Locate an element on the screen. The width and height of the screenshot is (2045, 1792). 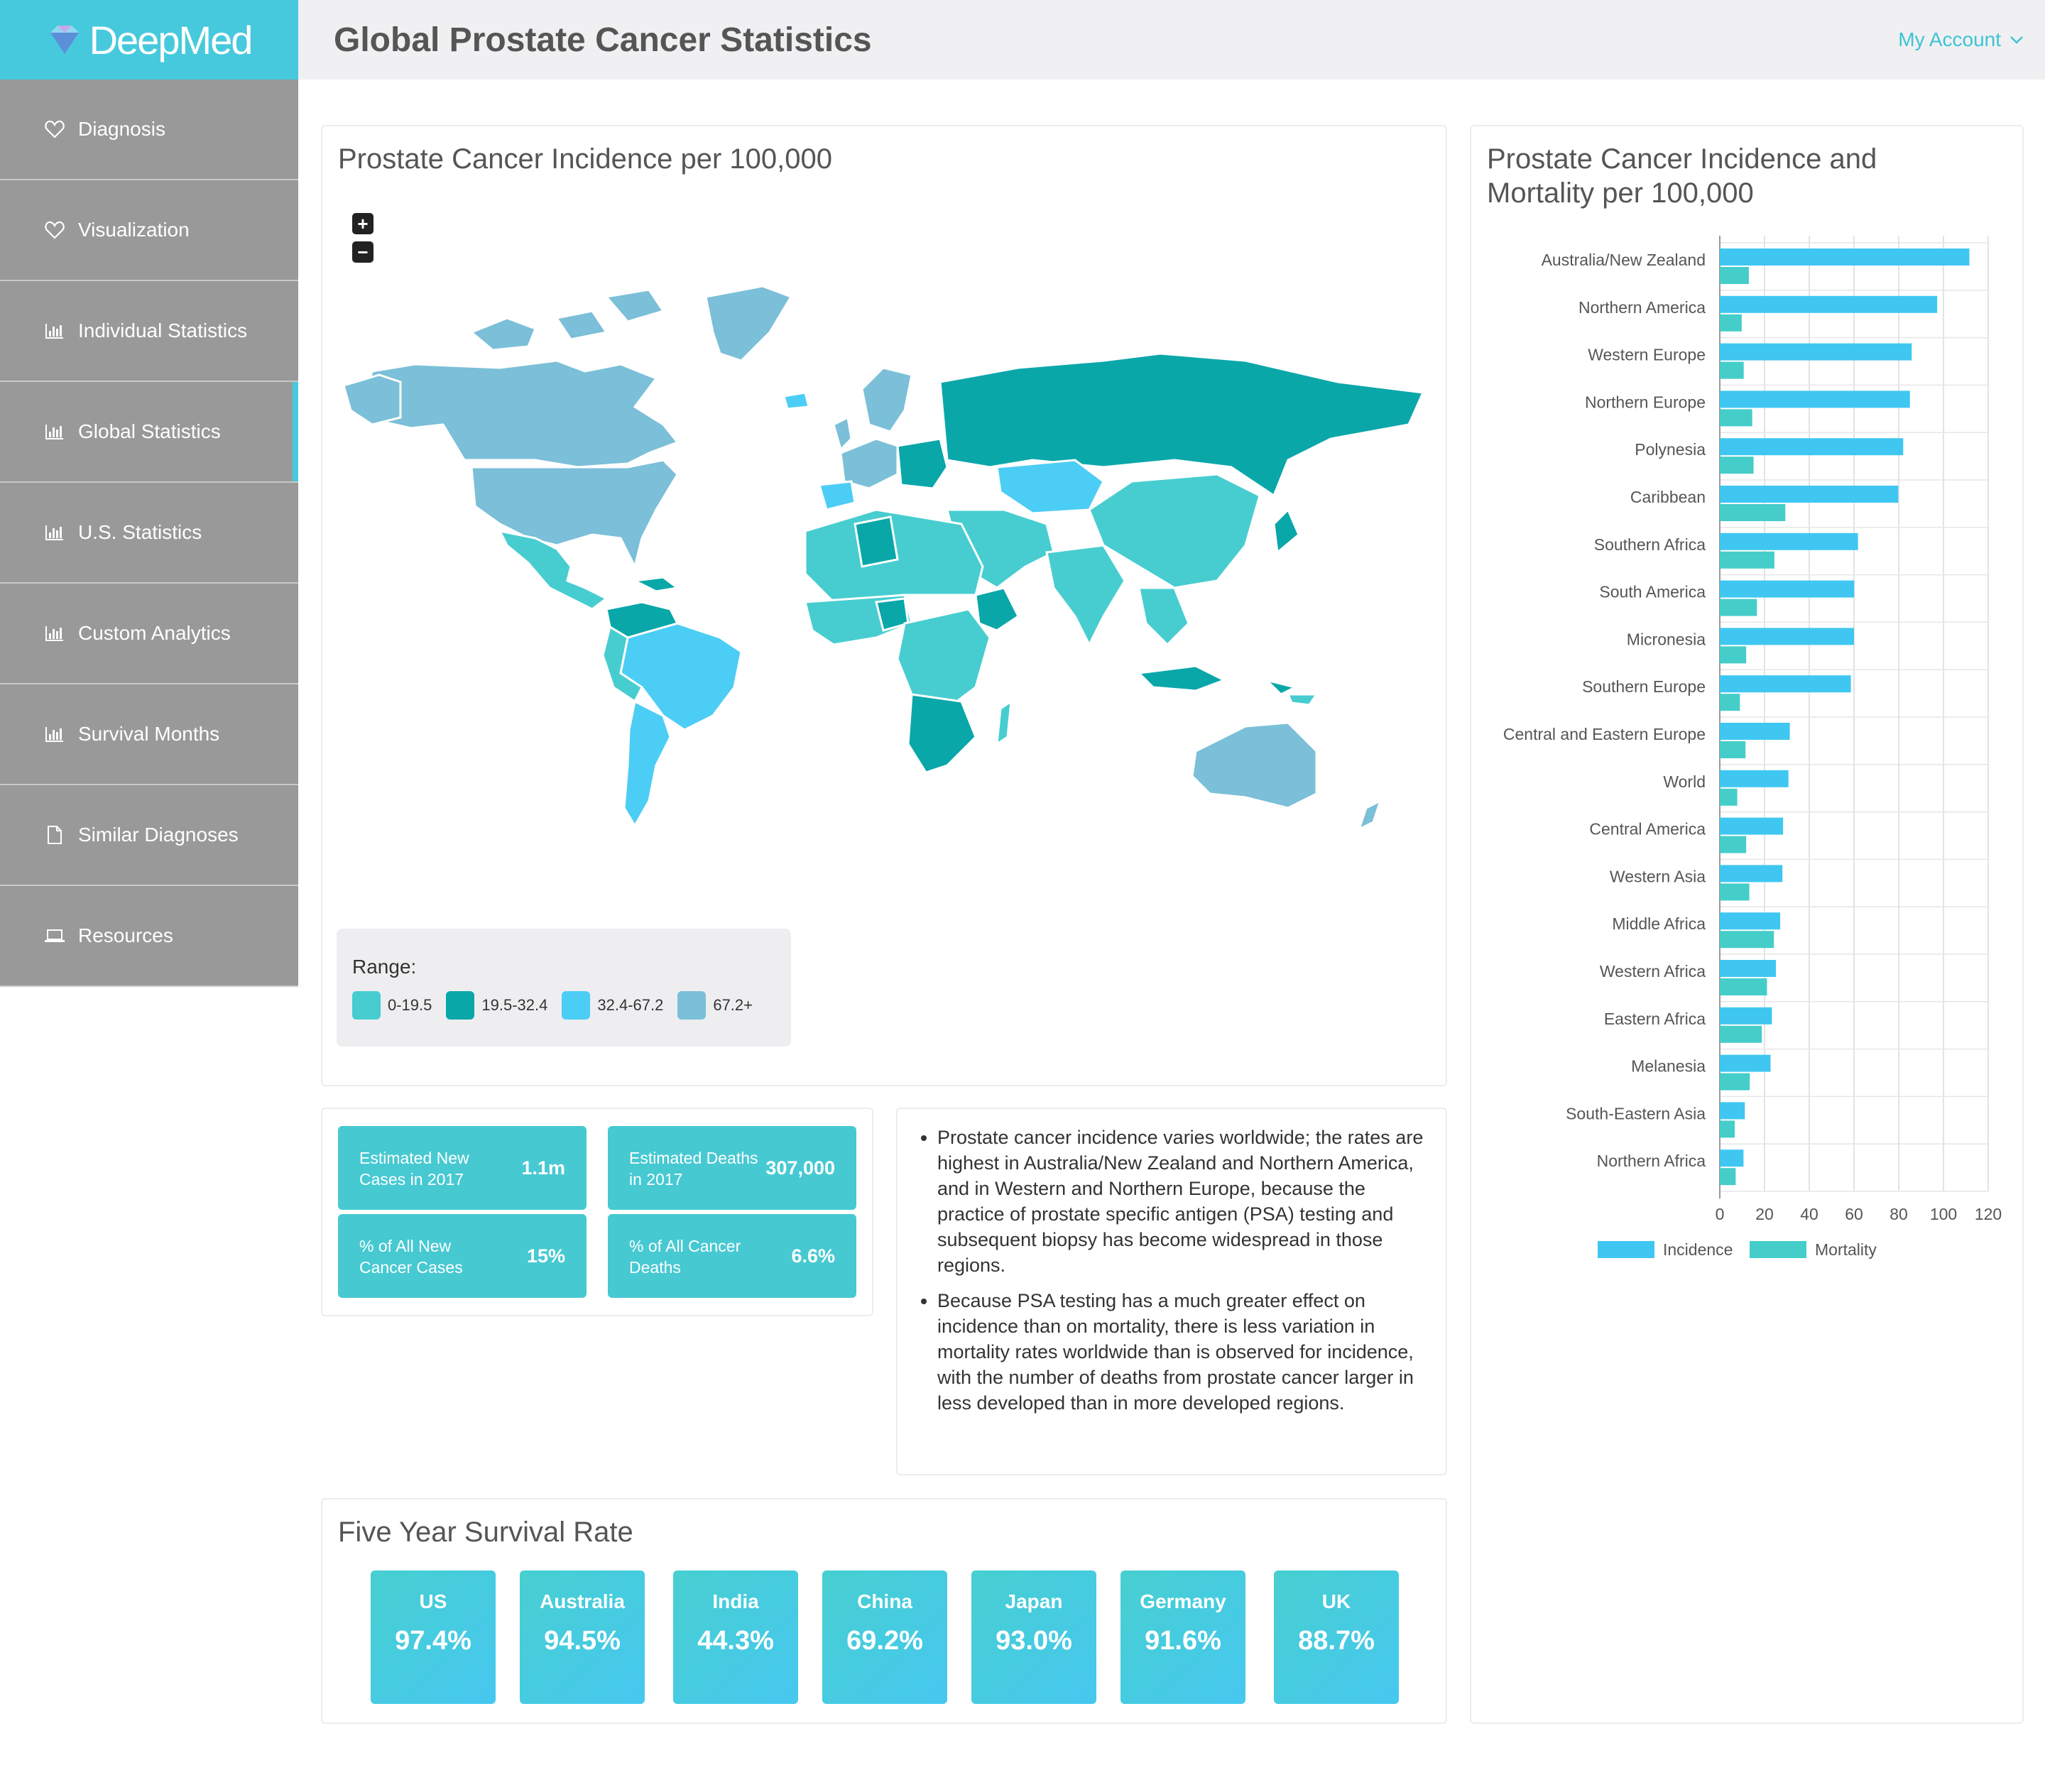
category-label: Eastern Africa is located at coordinates (1655, 1019).